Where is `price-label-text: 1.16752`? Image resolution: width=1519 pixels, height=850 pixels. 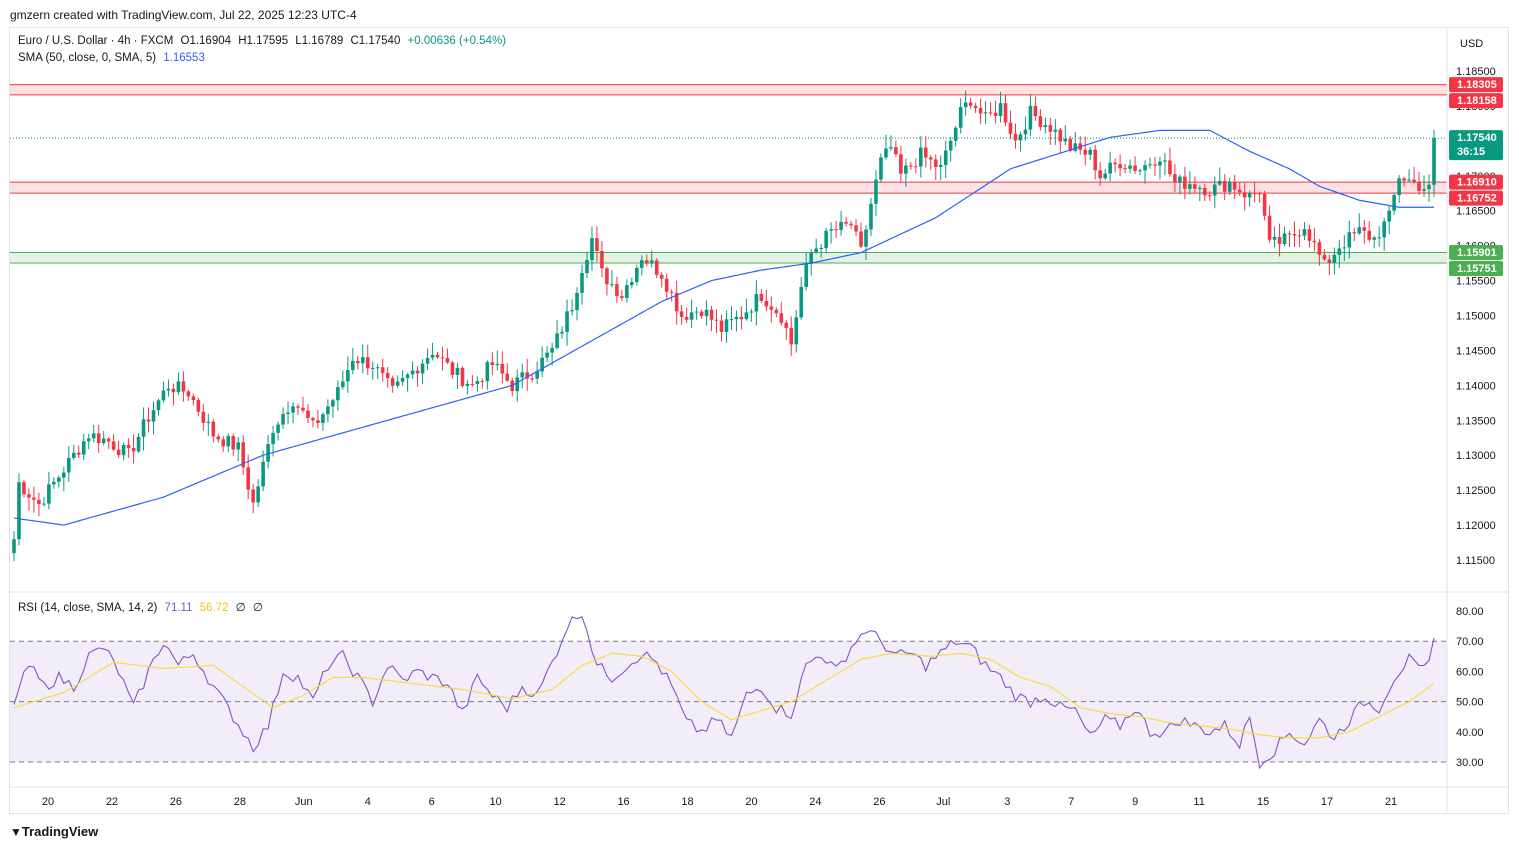 price-label-text: 1.16752 is located at coordinates (1477, 199).